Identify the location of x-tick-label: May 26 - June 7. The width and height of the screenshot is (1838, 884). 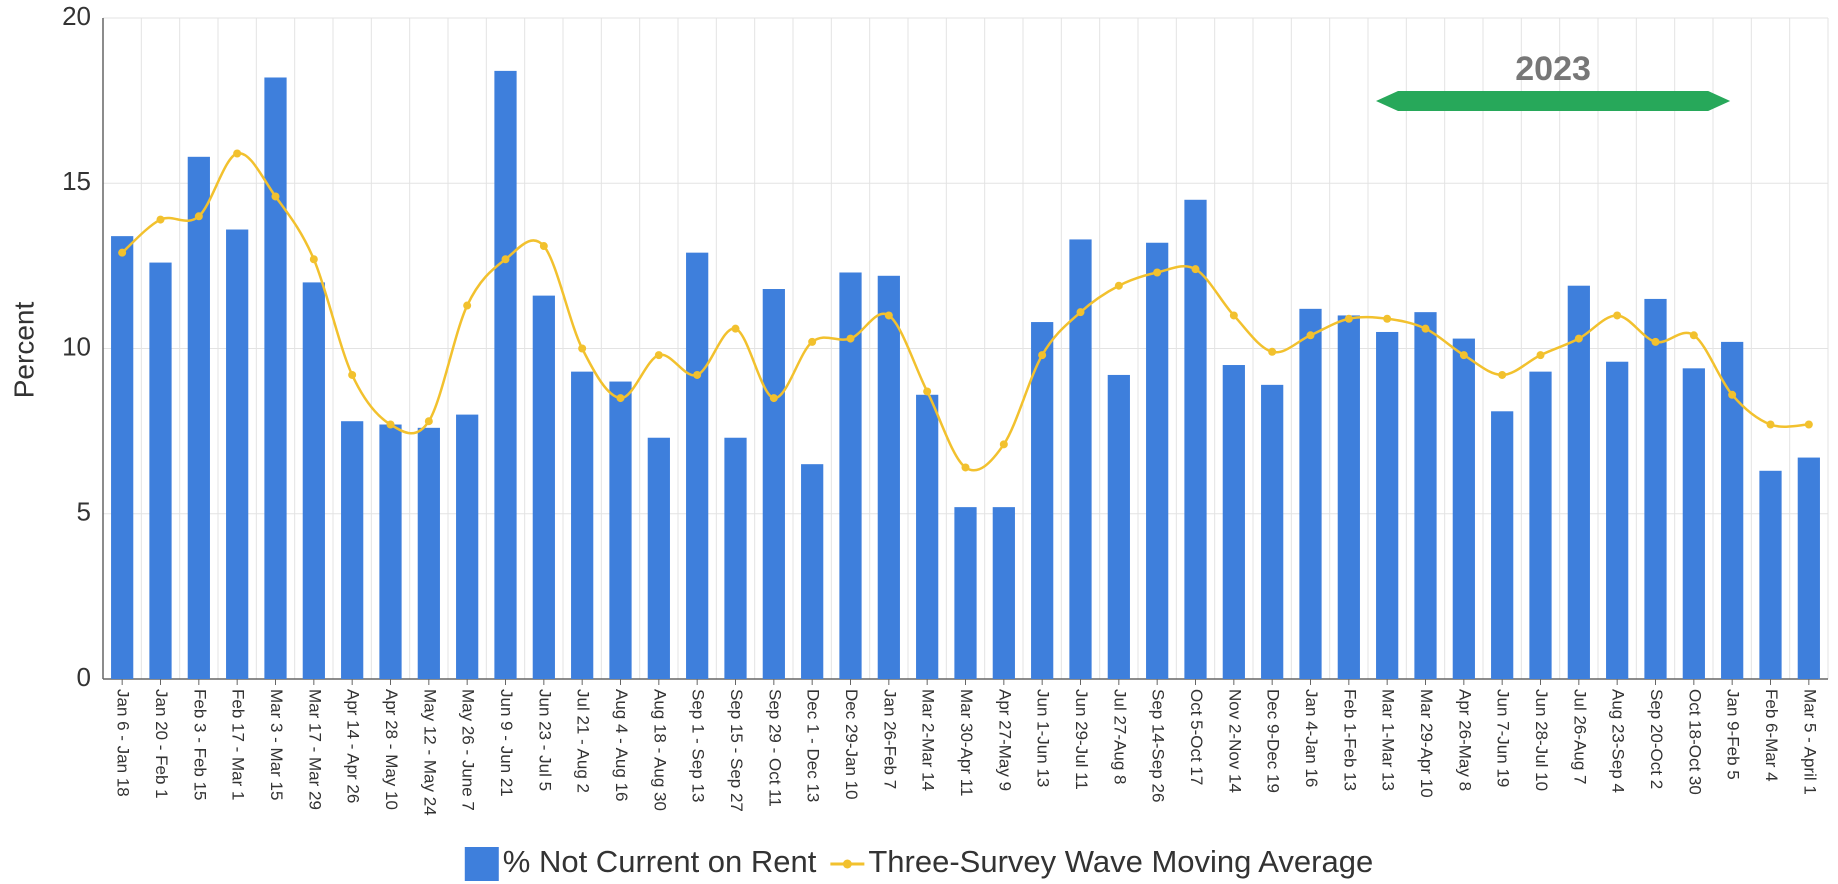
(468, 750).